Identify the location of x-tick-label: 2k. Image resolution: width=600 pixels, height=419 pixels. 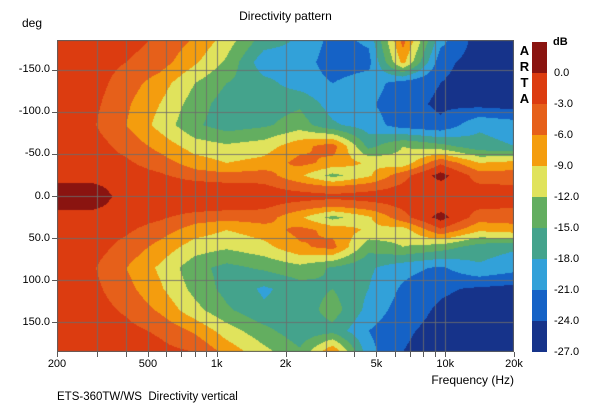
(285, 364).